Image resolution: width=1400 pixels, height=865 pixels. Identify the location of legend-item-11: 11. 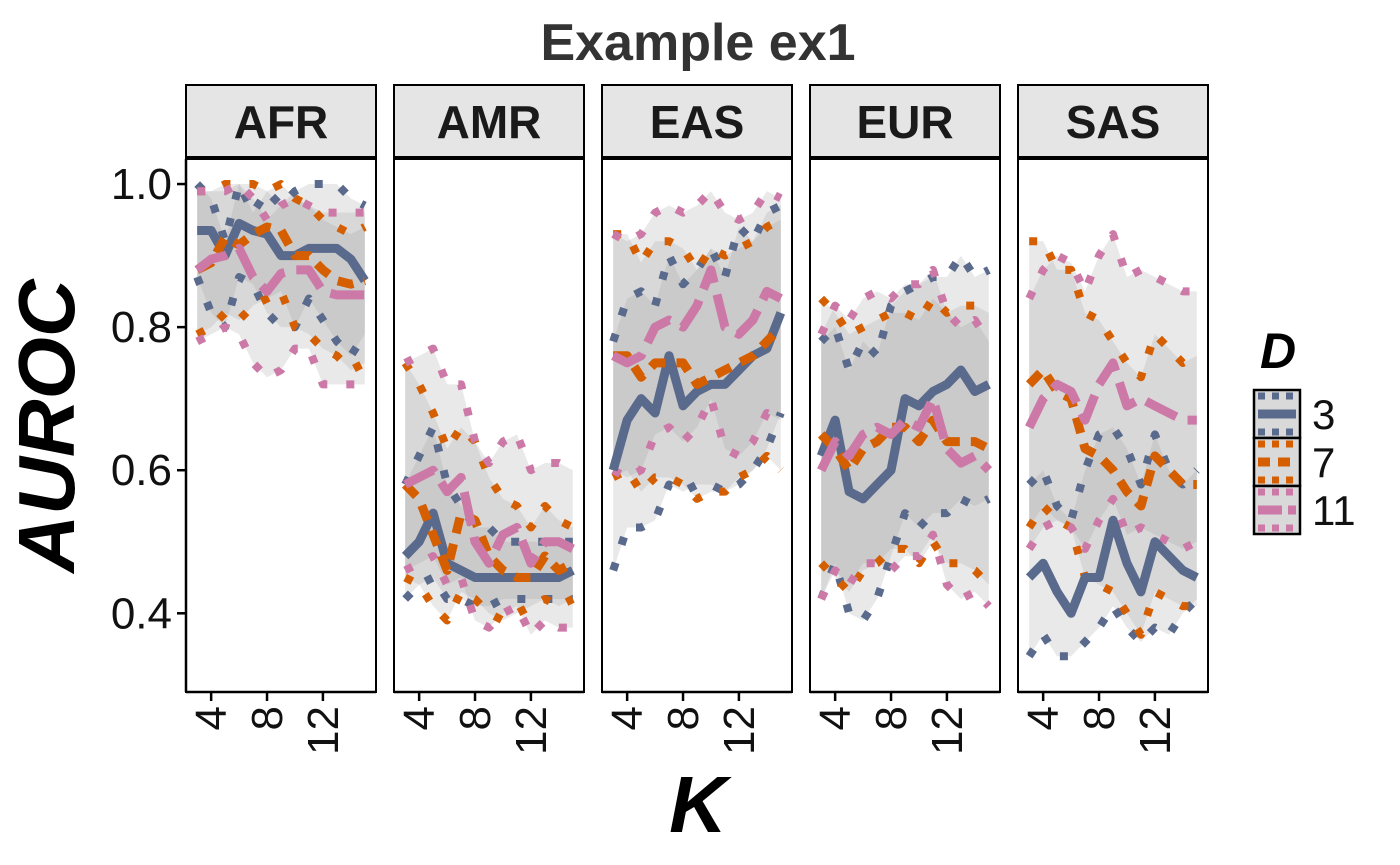
(1304, 510).